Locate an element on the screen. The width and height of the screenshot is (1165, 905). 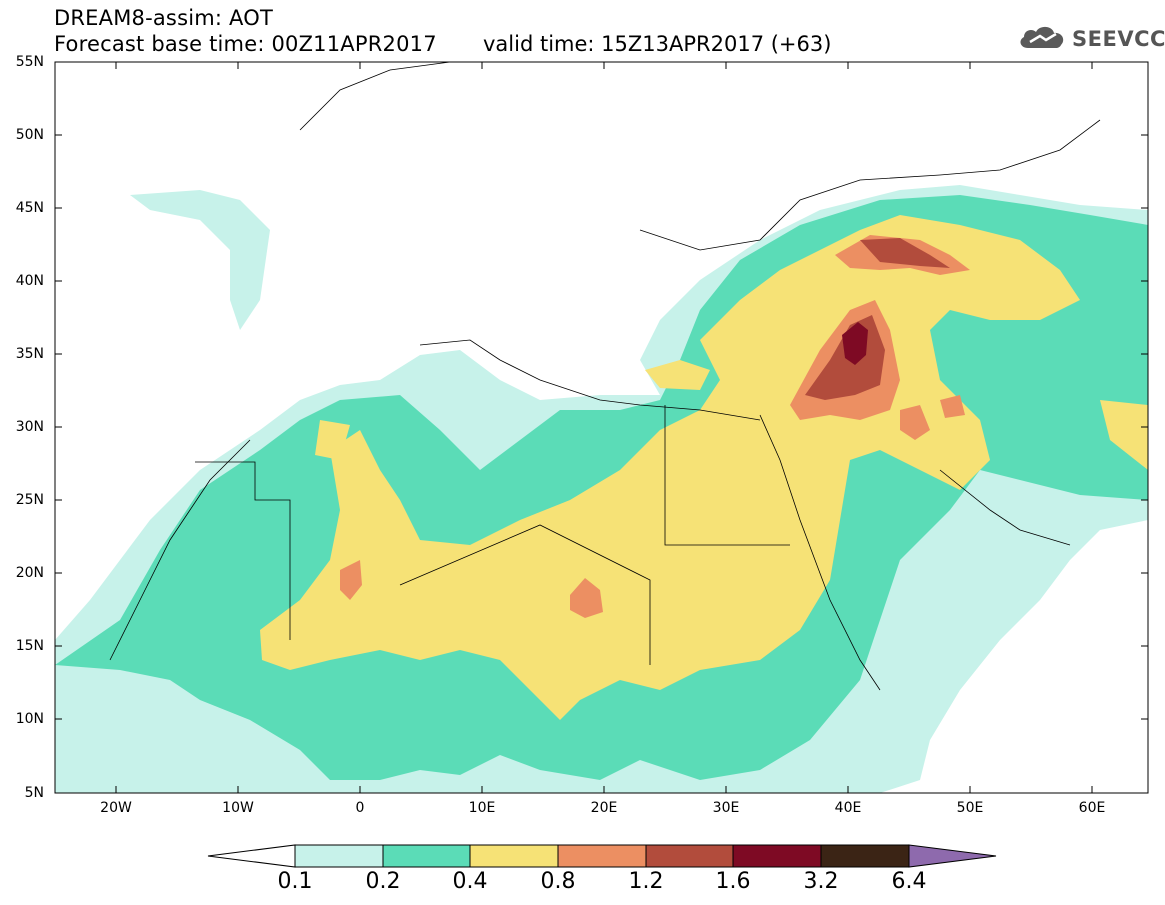
colorbar is located at coordinates (602, 856).